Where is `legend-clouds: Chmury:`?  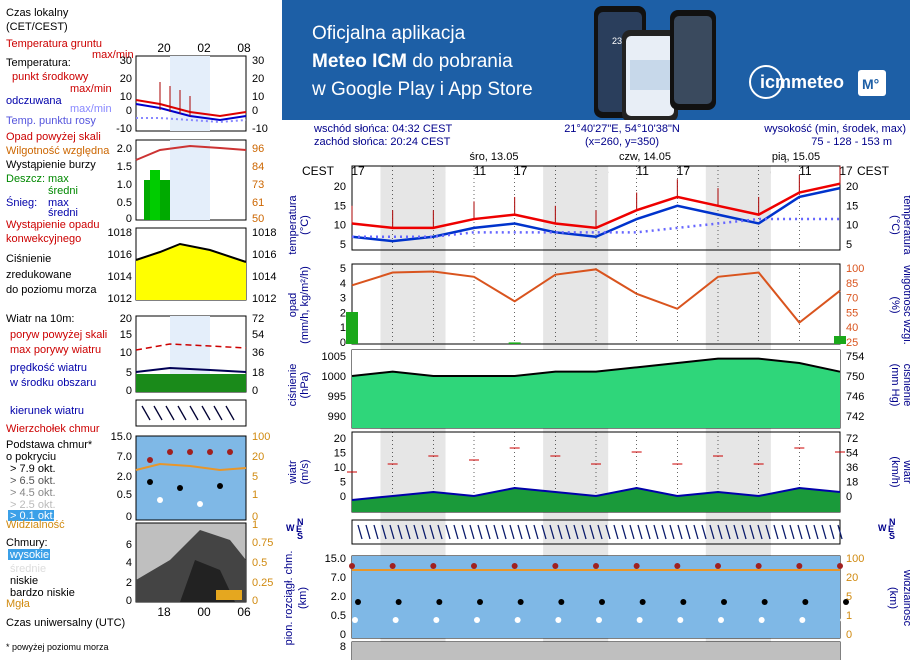
legend-clouds: Chmury: is located at coordinates (27, 543).